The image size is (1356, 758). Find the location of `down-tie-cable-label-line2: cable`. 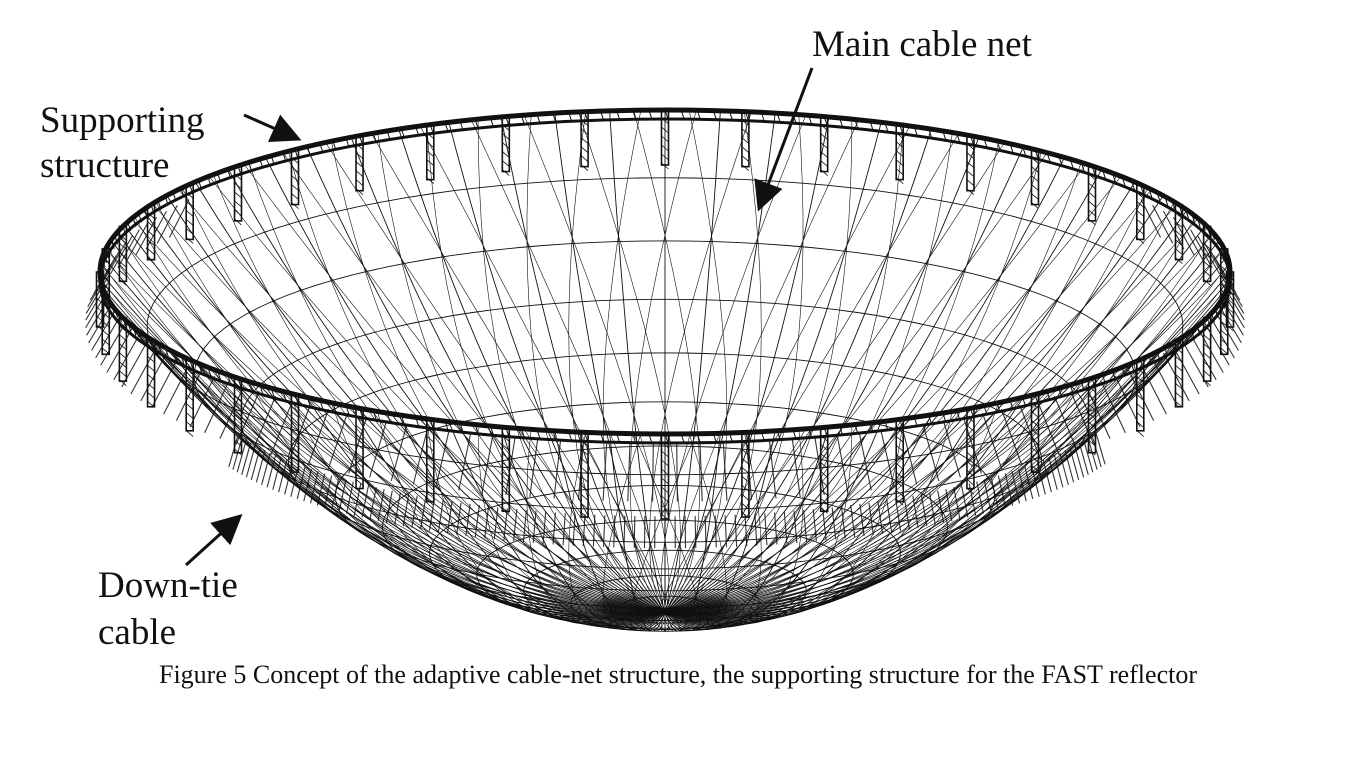

down-tie-cable-label-line2: cable is located at coordinates (137, 632).